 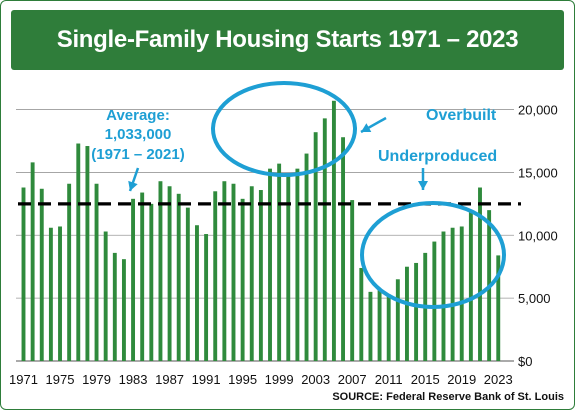 I want to click on x-tick-label: 2019, so click(x=461, y=379).